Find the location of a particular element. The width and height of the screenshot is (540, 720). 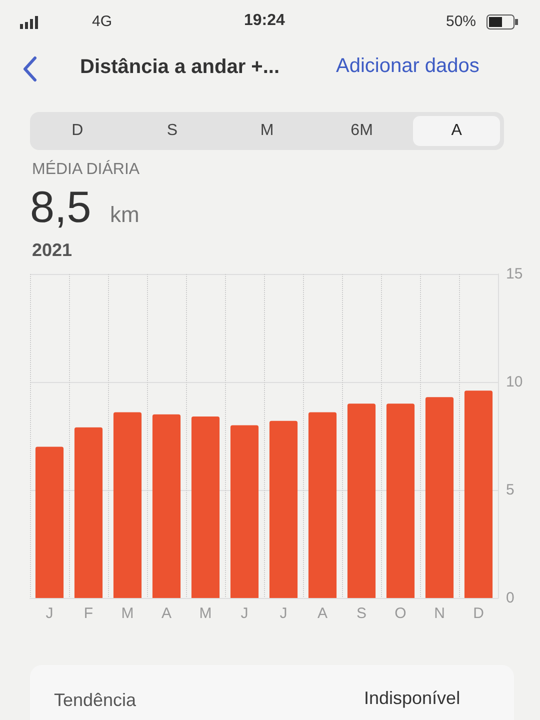

x-tick-label: N is located at coordinates (439, 613).